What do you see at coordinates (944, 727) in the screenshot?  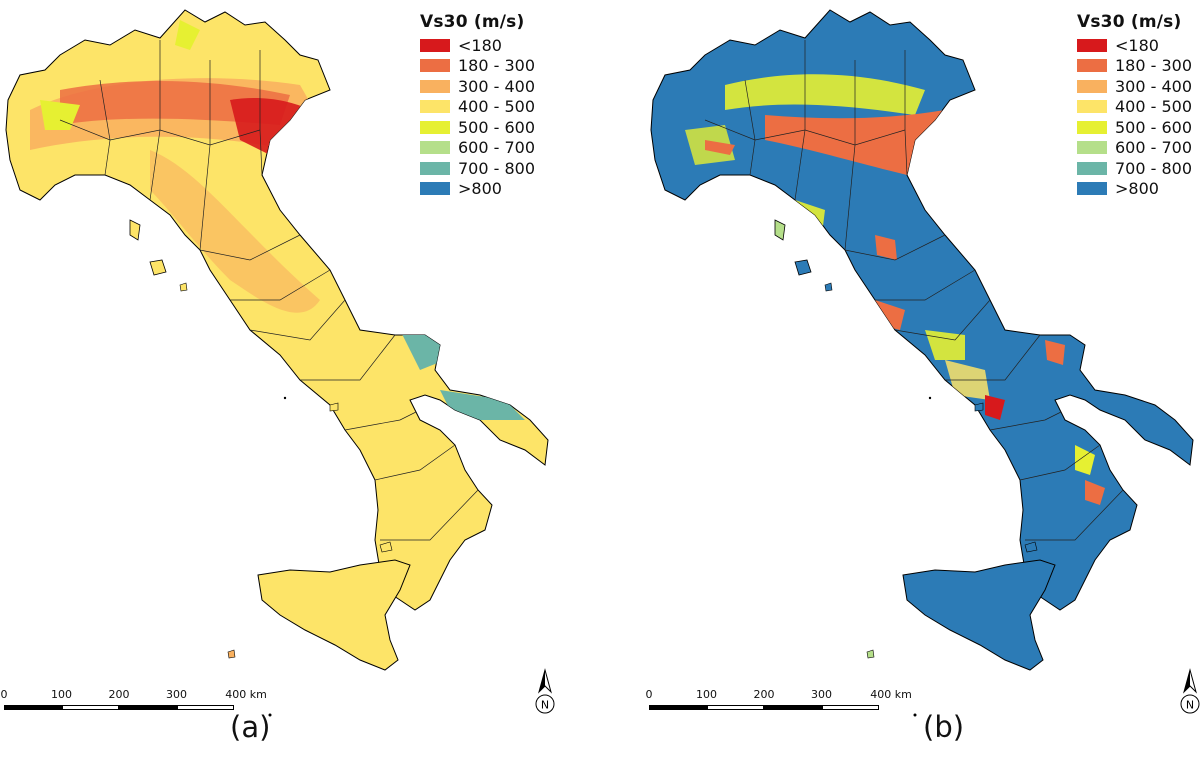 I see `panel-label-b: (b)` at bounding box center [944, 727].